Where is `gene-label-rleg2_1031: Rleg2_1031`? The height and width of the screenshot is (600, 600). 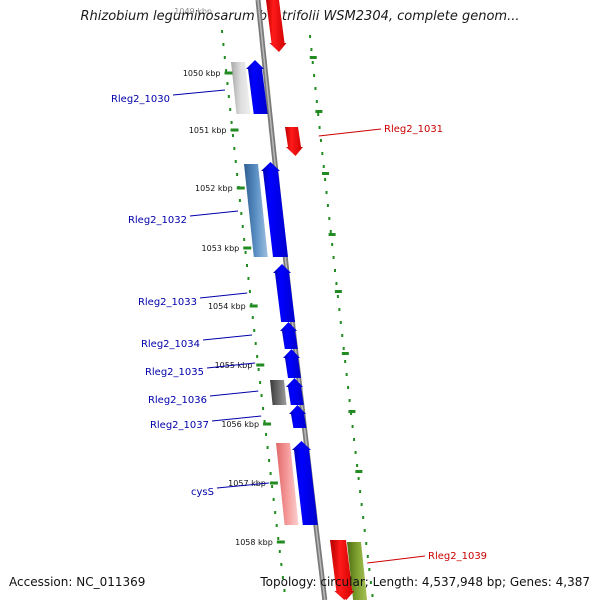 gene-label-rleg2_1031: Rleg2_1031 is located at coordinates (413, 129).